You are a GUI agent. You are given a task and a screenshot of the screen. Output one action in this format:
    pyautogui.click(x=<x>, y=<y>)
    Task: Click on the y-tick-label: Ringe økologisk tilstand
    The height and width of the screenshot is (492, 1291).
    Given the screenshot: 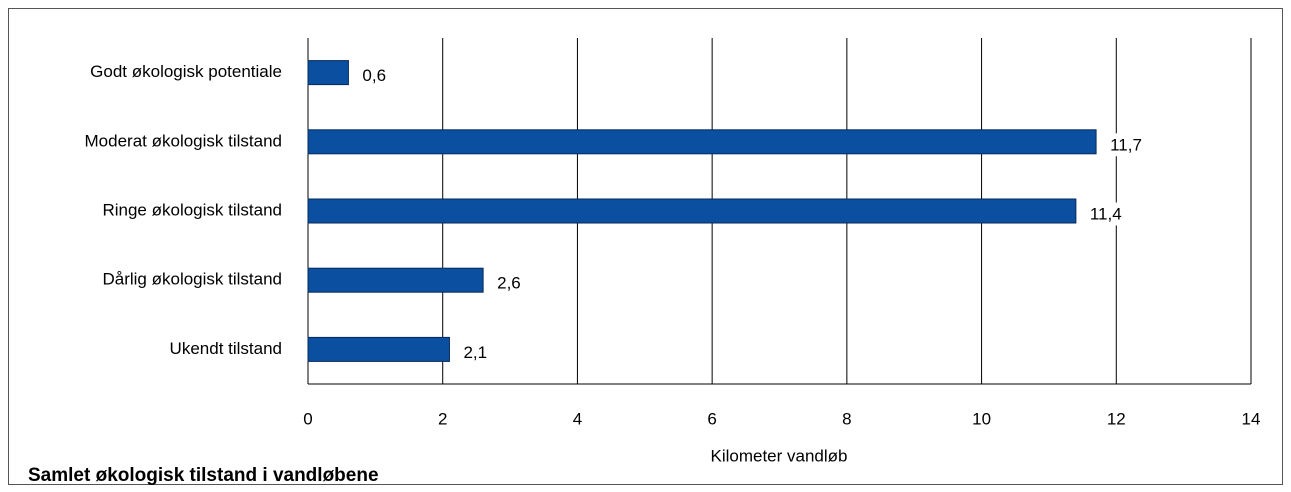 What is the action you would take?
    pyautogui.click(x=192, y=209)
    